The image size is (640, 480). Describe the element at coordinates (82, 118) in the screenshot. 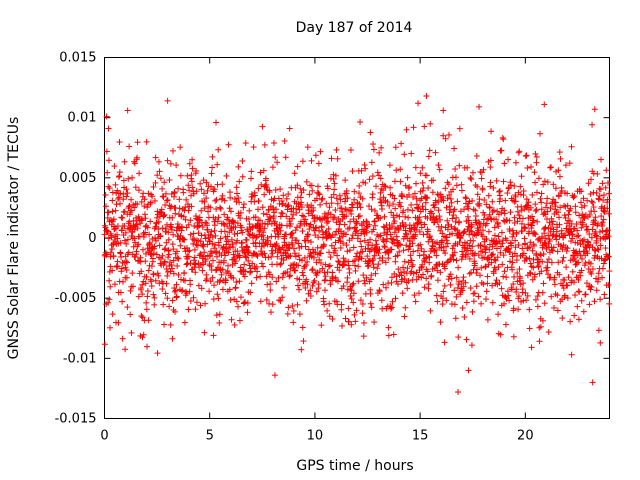

I see `y-tick-label: 0.01` at that location.